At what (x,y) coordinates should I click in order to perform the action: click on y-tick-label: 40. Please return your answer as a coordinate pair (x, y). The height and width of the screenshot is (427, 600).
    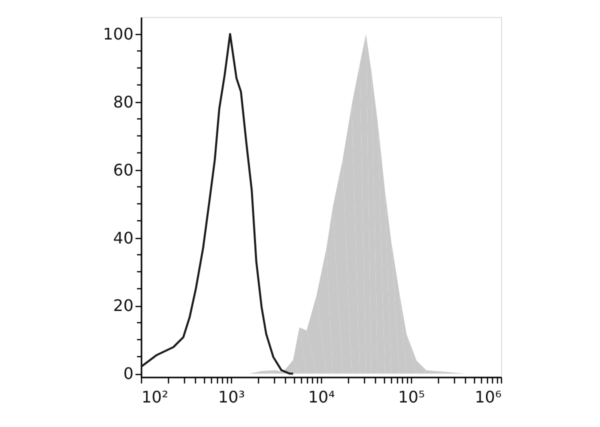
    Looking at the image, I should click on (123, 238).